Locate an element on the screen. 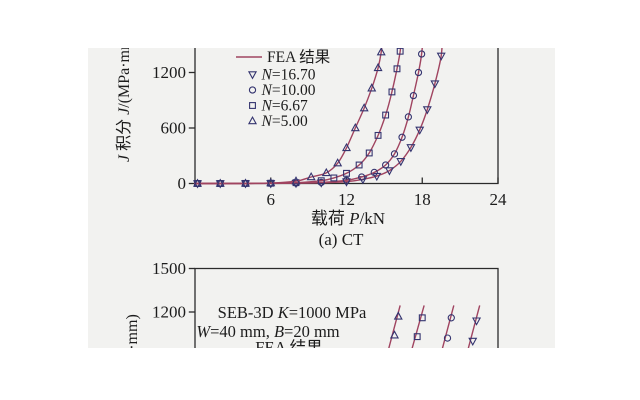 The width and height of the screenshot is (640, 400). seb-chart-generated: 1200 1500 is located at coordinates (325, 303).